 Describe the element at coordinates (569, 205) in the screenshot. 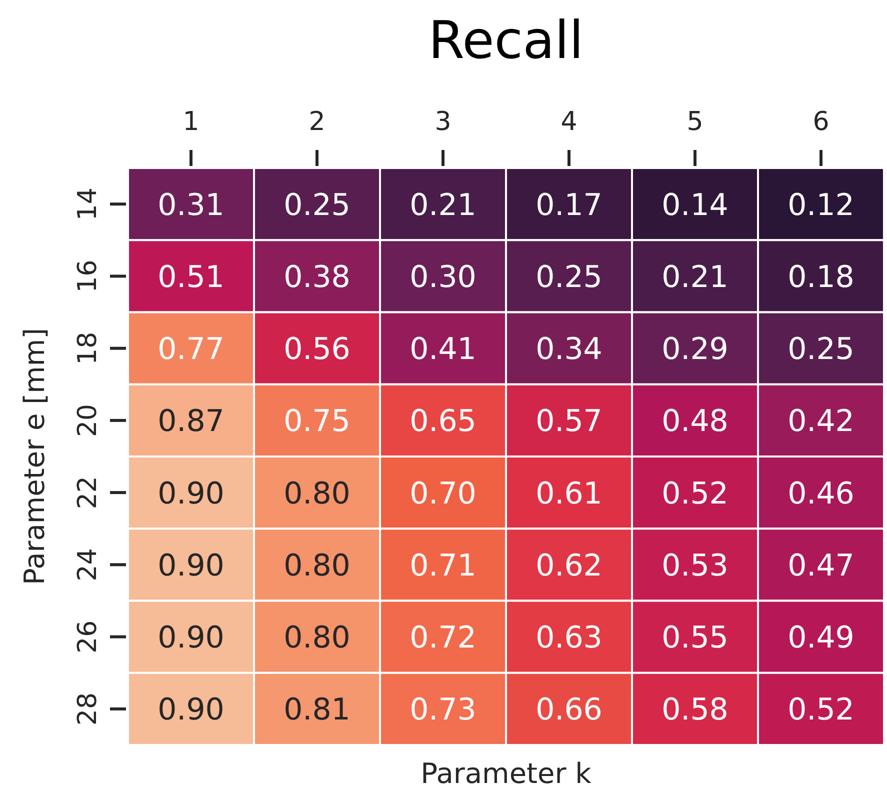

I see `data-label: 0.17` at that location.